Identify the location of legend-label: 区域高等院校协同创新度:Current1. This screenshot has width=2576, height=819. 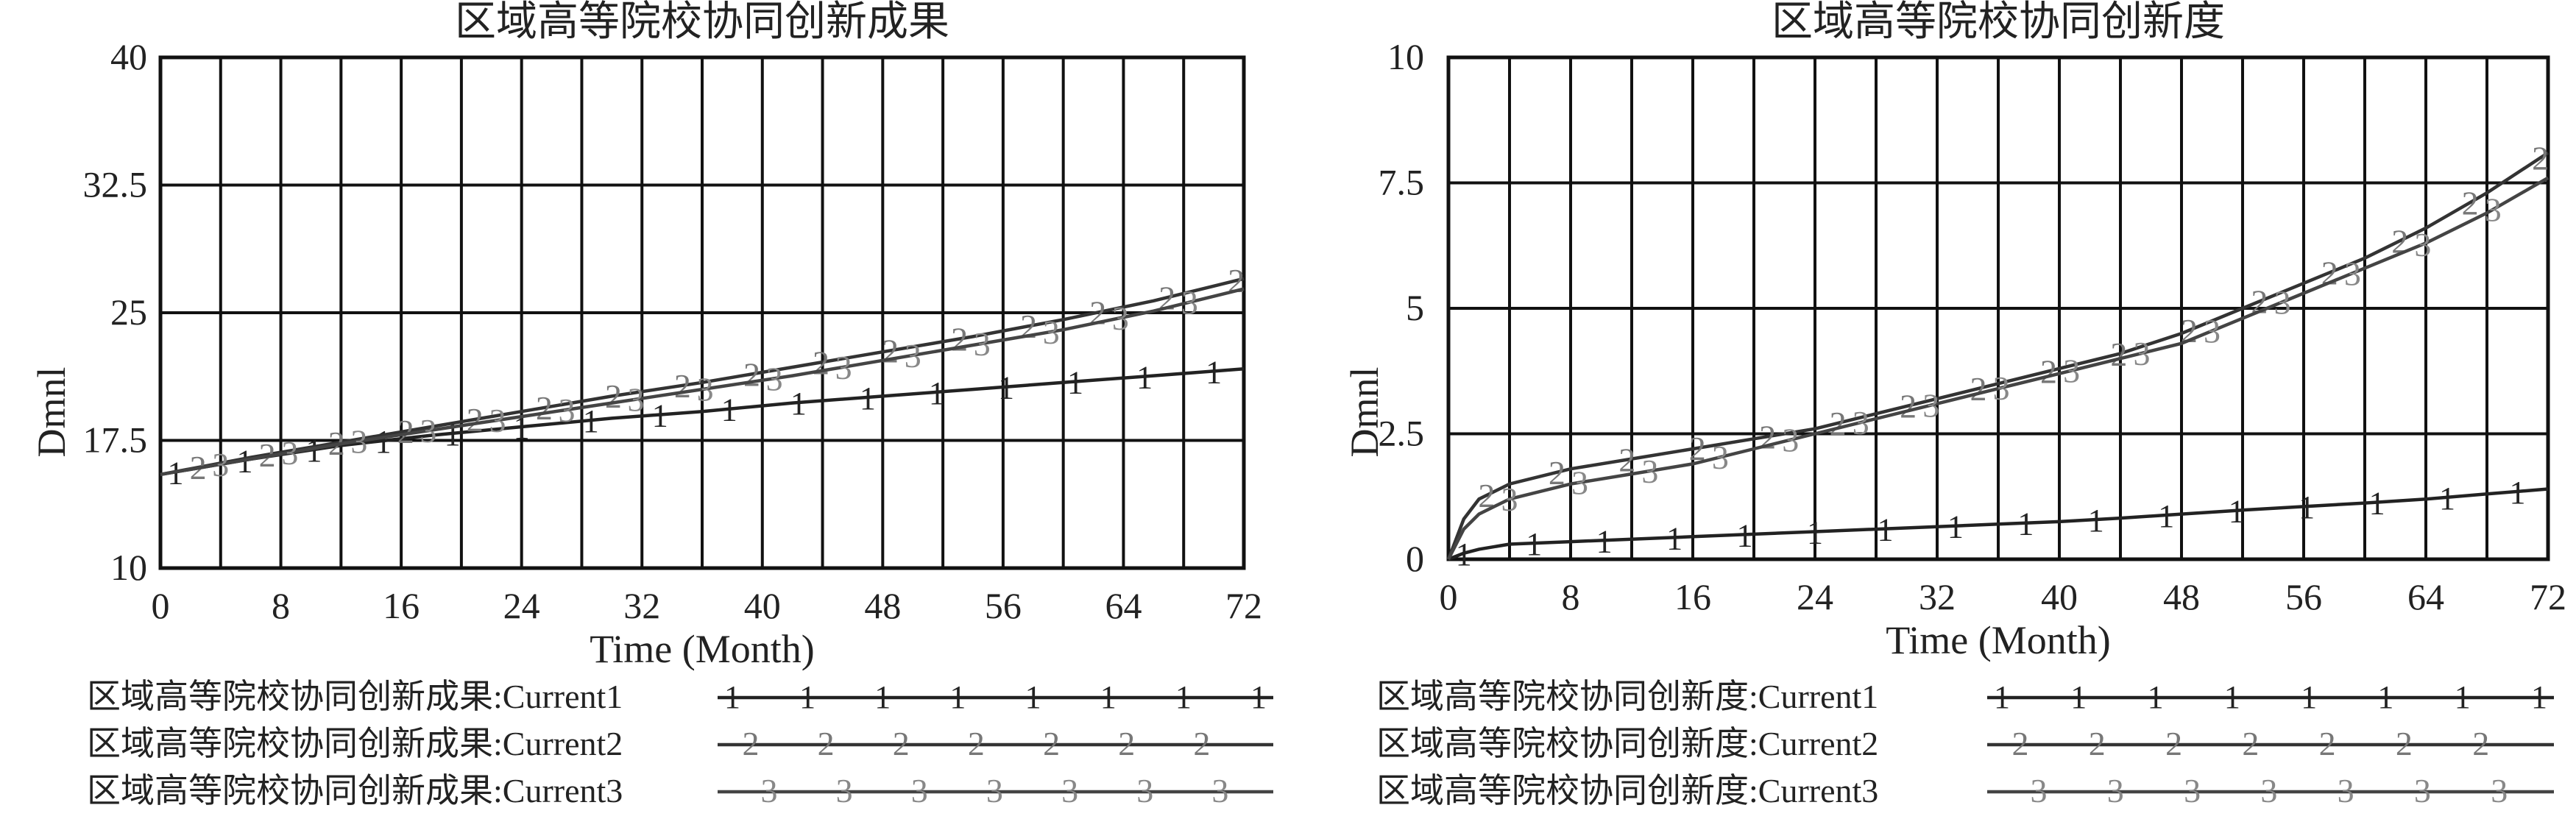
(1627, 696).